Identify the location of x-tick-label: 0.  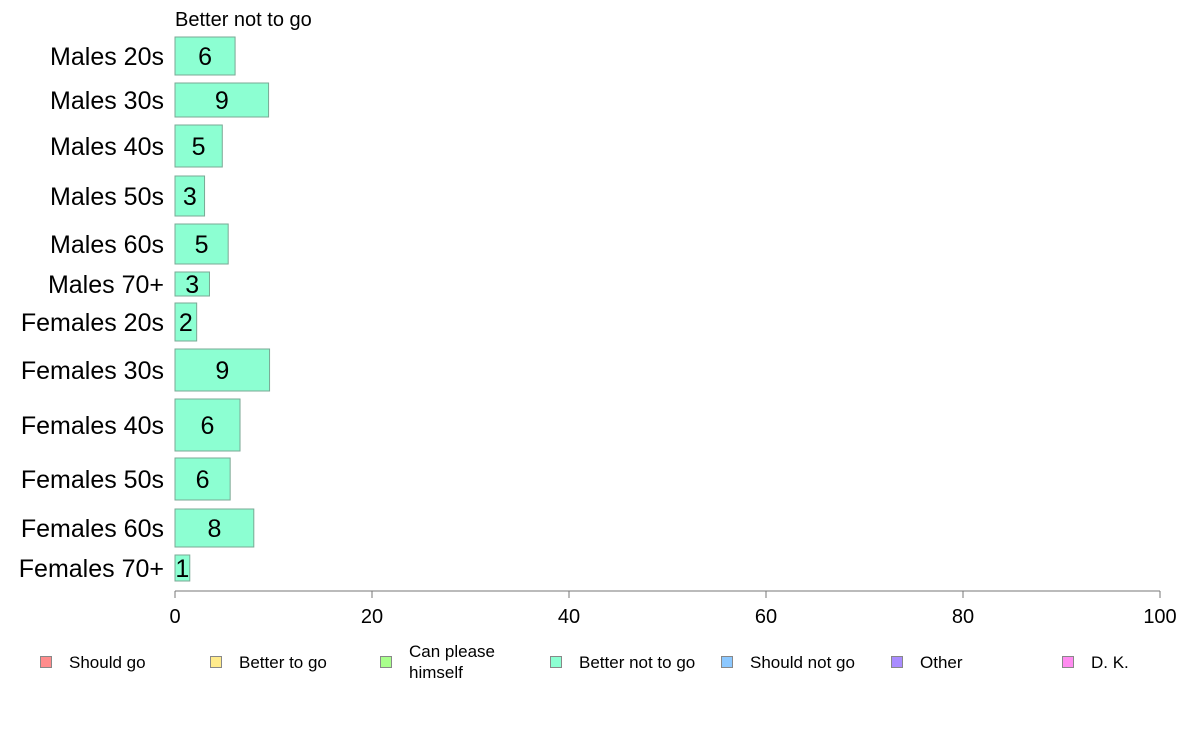
(174, 617).